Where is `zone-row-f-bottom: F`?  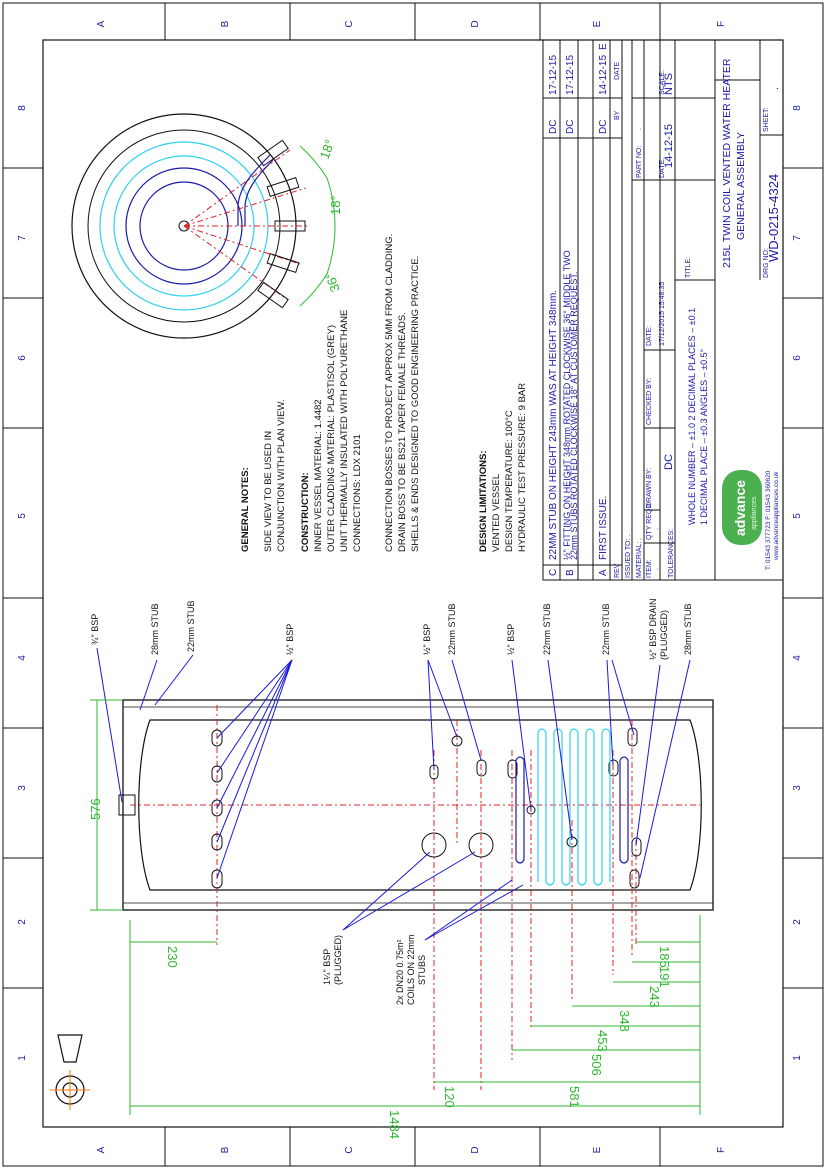
zone-row-f-bottom: F is located at coordinates (721, 1150).